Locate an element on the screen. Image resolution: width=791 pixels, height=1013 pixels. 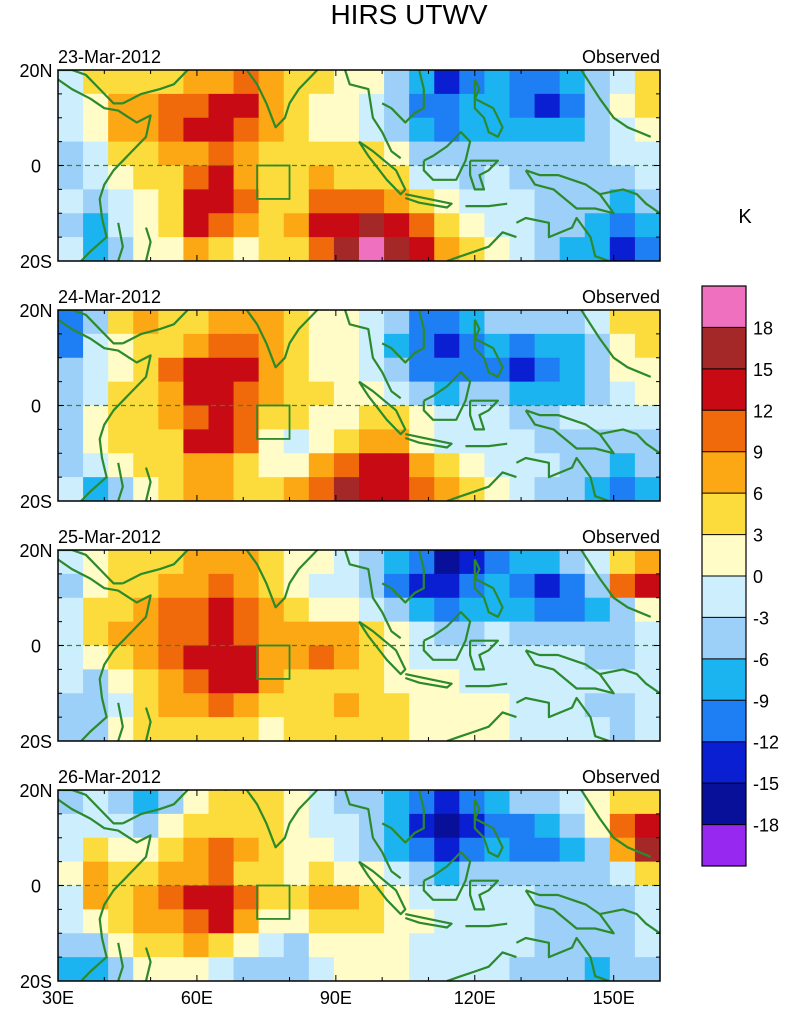
heatmap-cells is located at coordinates (359, 405).